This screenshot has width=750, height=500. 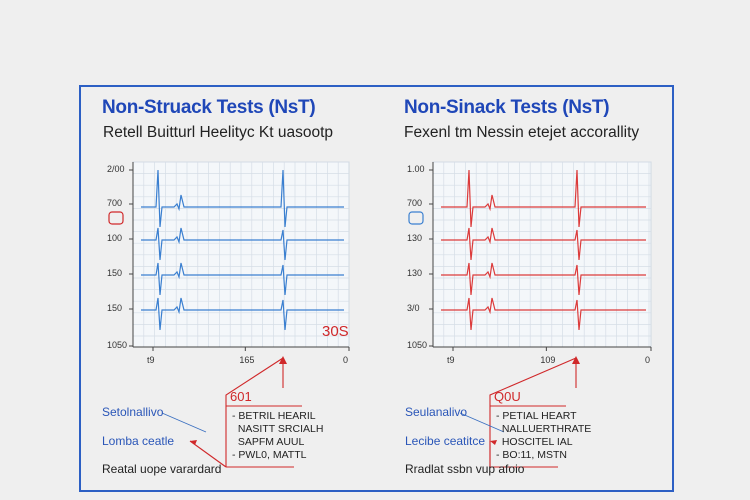 What do you see at coordinates (218, 132) in the screenshot?
I see `left-subtitle: Retell Buitturl Heelityc Kt uasootp` at bounding box center [218, 132].